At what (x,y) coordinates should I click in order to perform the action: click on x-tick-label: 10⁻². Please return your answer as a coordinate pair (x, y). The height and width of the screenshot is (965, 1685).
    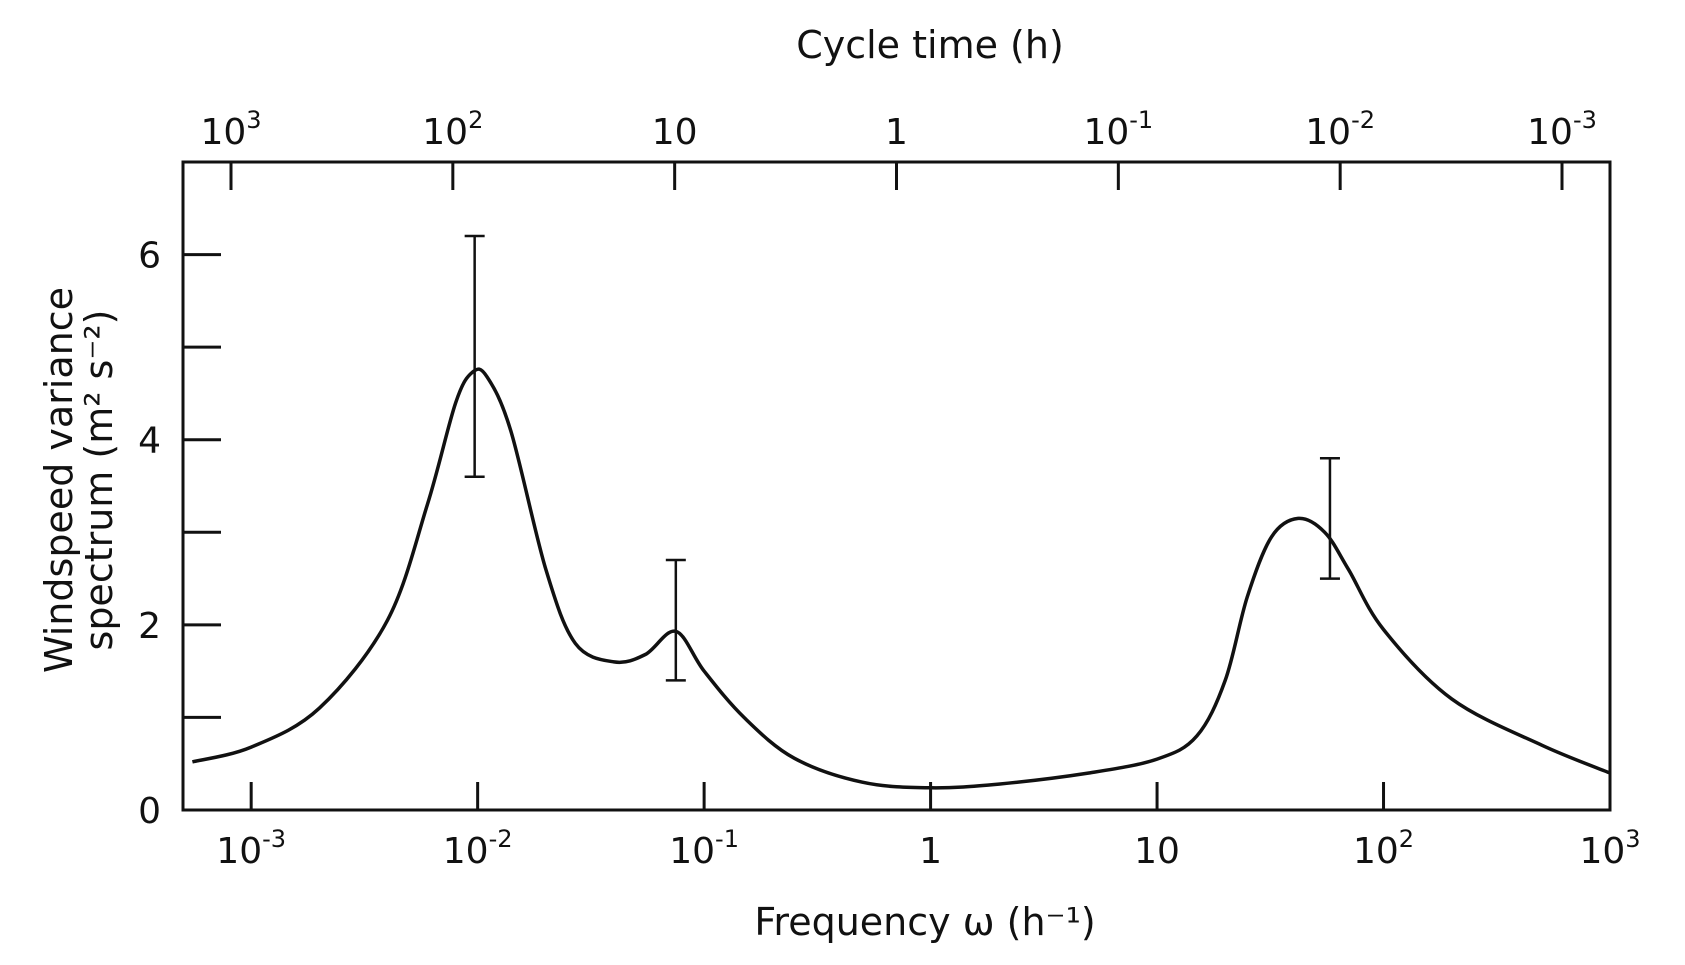
    Looking at the image, I should click on (478, 848).